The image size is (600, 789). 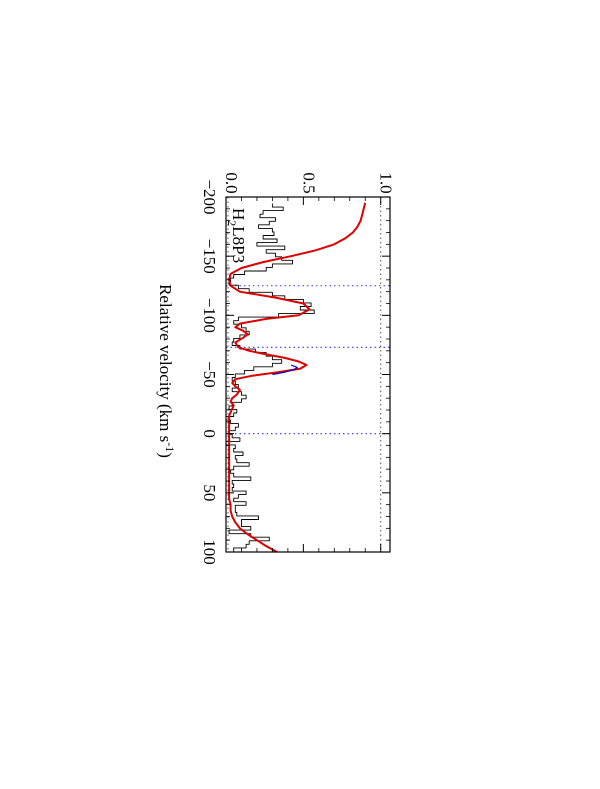 I want to click on x-tick-label-6: 100, so click(x=209, y=552).